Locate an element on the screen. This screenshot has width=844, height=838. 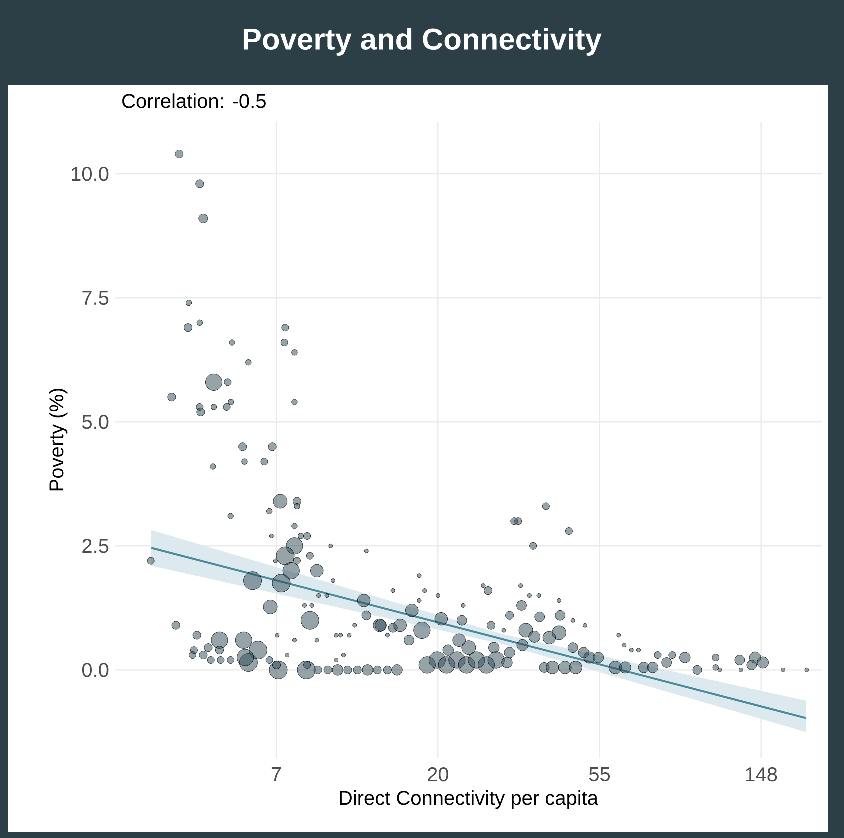
x-axis-title: Direct Connectivity per capita is located at coordinates (469, 800).